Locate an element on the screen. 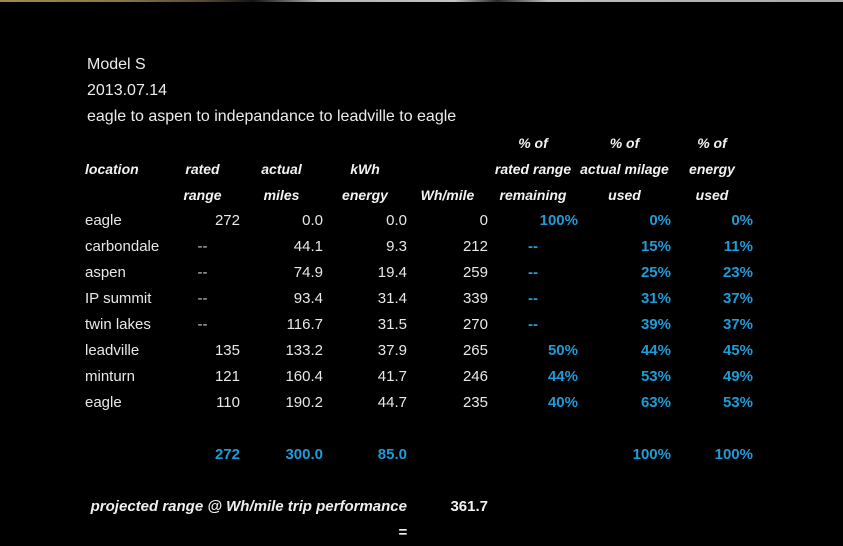 The image size is (843, 546). total-cell-kwh_energy: 85.0 is located at coordinates (392, 454).